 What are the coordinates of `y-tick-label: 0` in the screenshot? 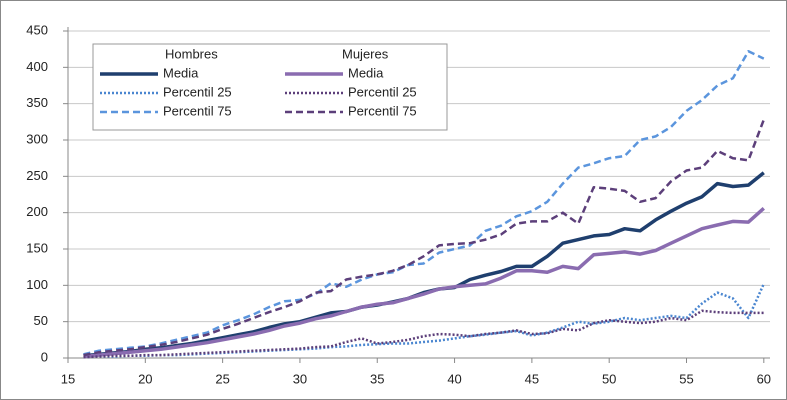 It's located at (44, 356).